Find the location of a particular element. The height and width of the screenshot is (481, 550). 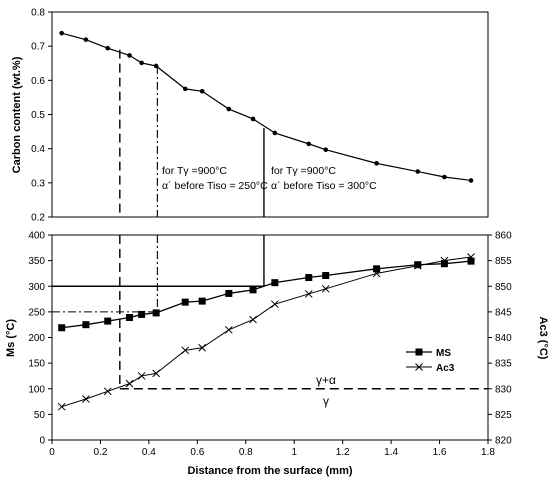

carbon-y-tick-label: 0.8 is located at coordinates (38, 13).